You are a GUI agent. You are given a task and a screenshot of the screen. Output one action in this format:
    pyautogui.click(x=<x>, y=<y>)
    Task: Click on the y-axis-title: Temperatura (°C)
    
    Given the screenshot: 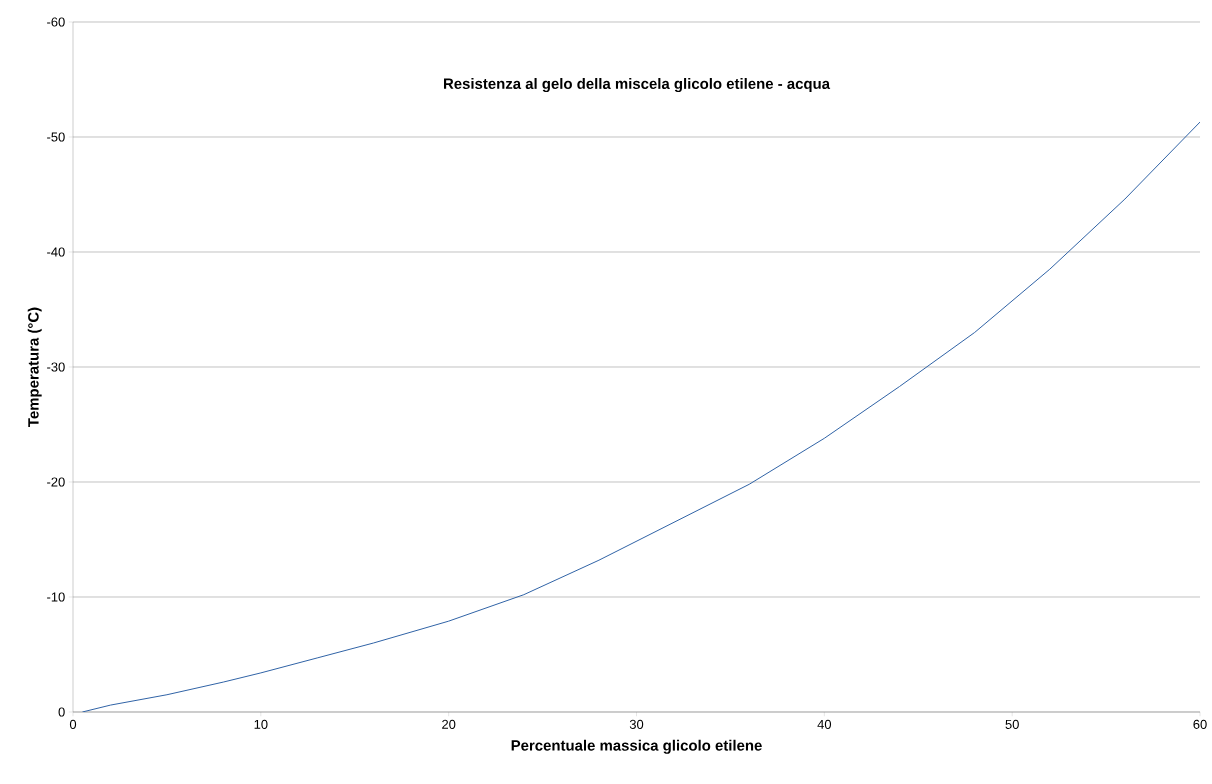 What is the action you would take?
    pyautogui.click(x=34, y=367)
    